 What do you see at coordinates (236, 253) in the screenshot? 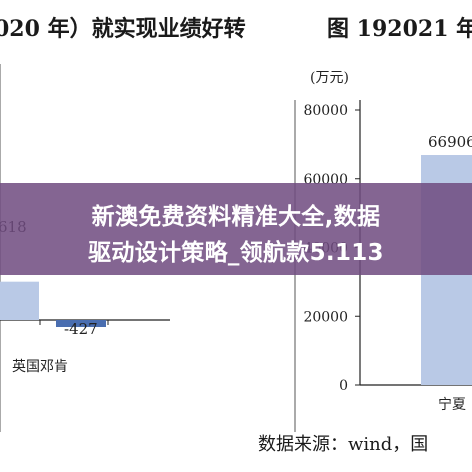
I see `watermark-line-2: 驱动设计策略_领航款5.113` at bounding box center [236, 253].